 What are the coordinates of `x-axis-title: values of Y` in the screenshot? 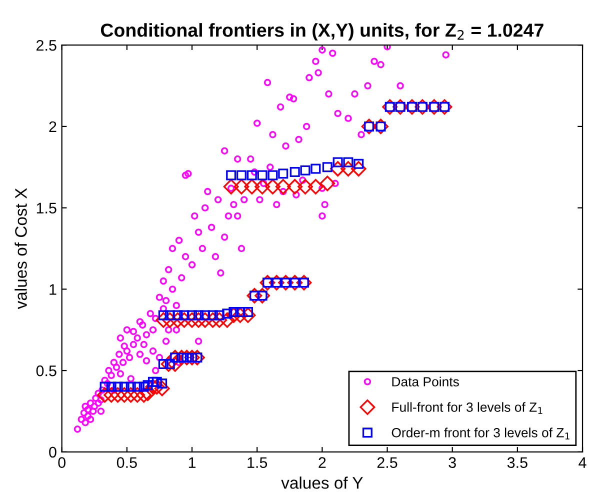 It's located at (322, 482).